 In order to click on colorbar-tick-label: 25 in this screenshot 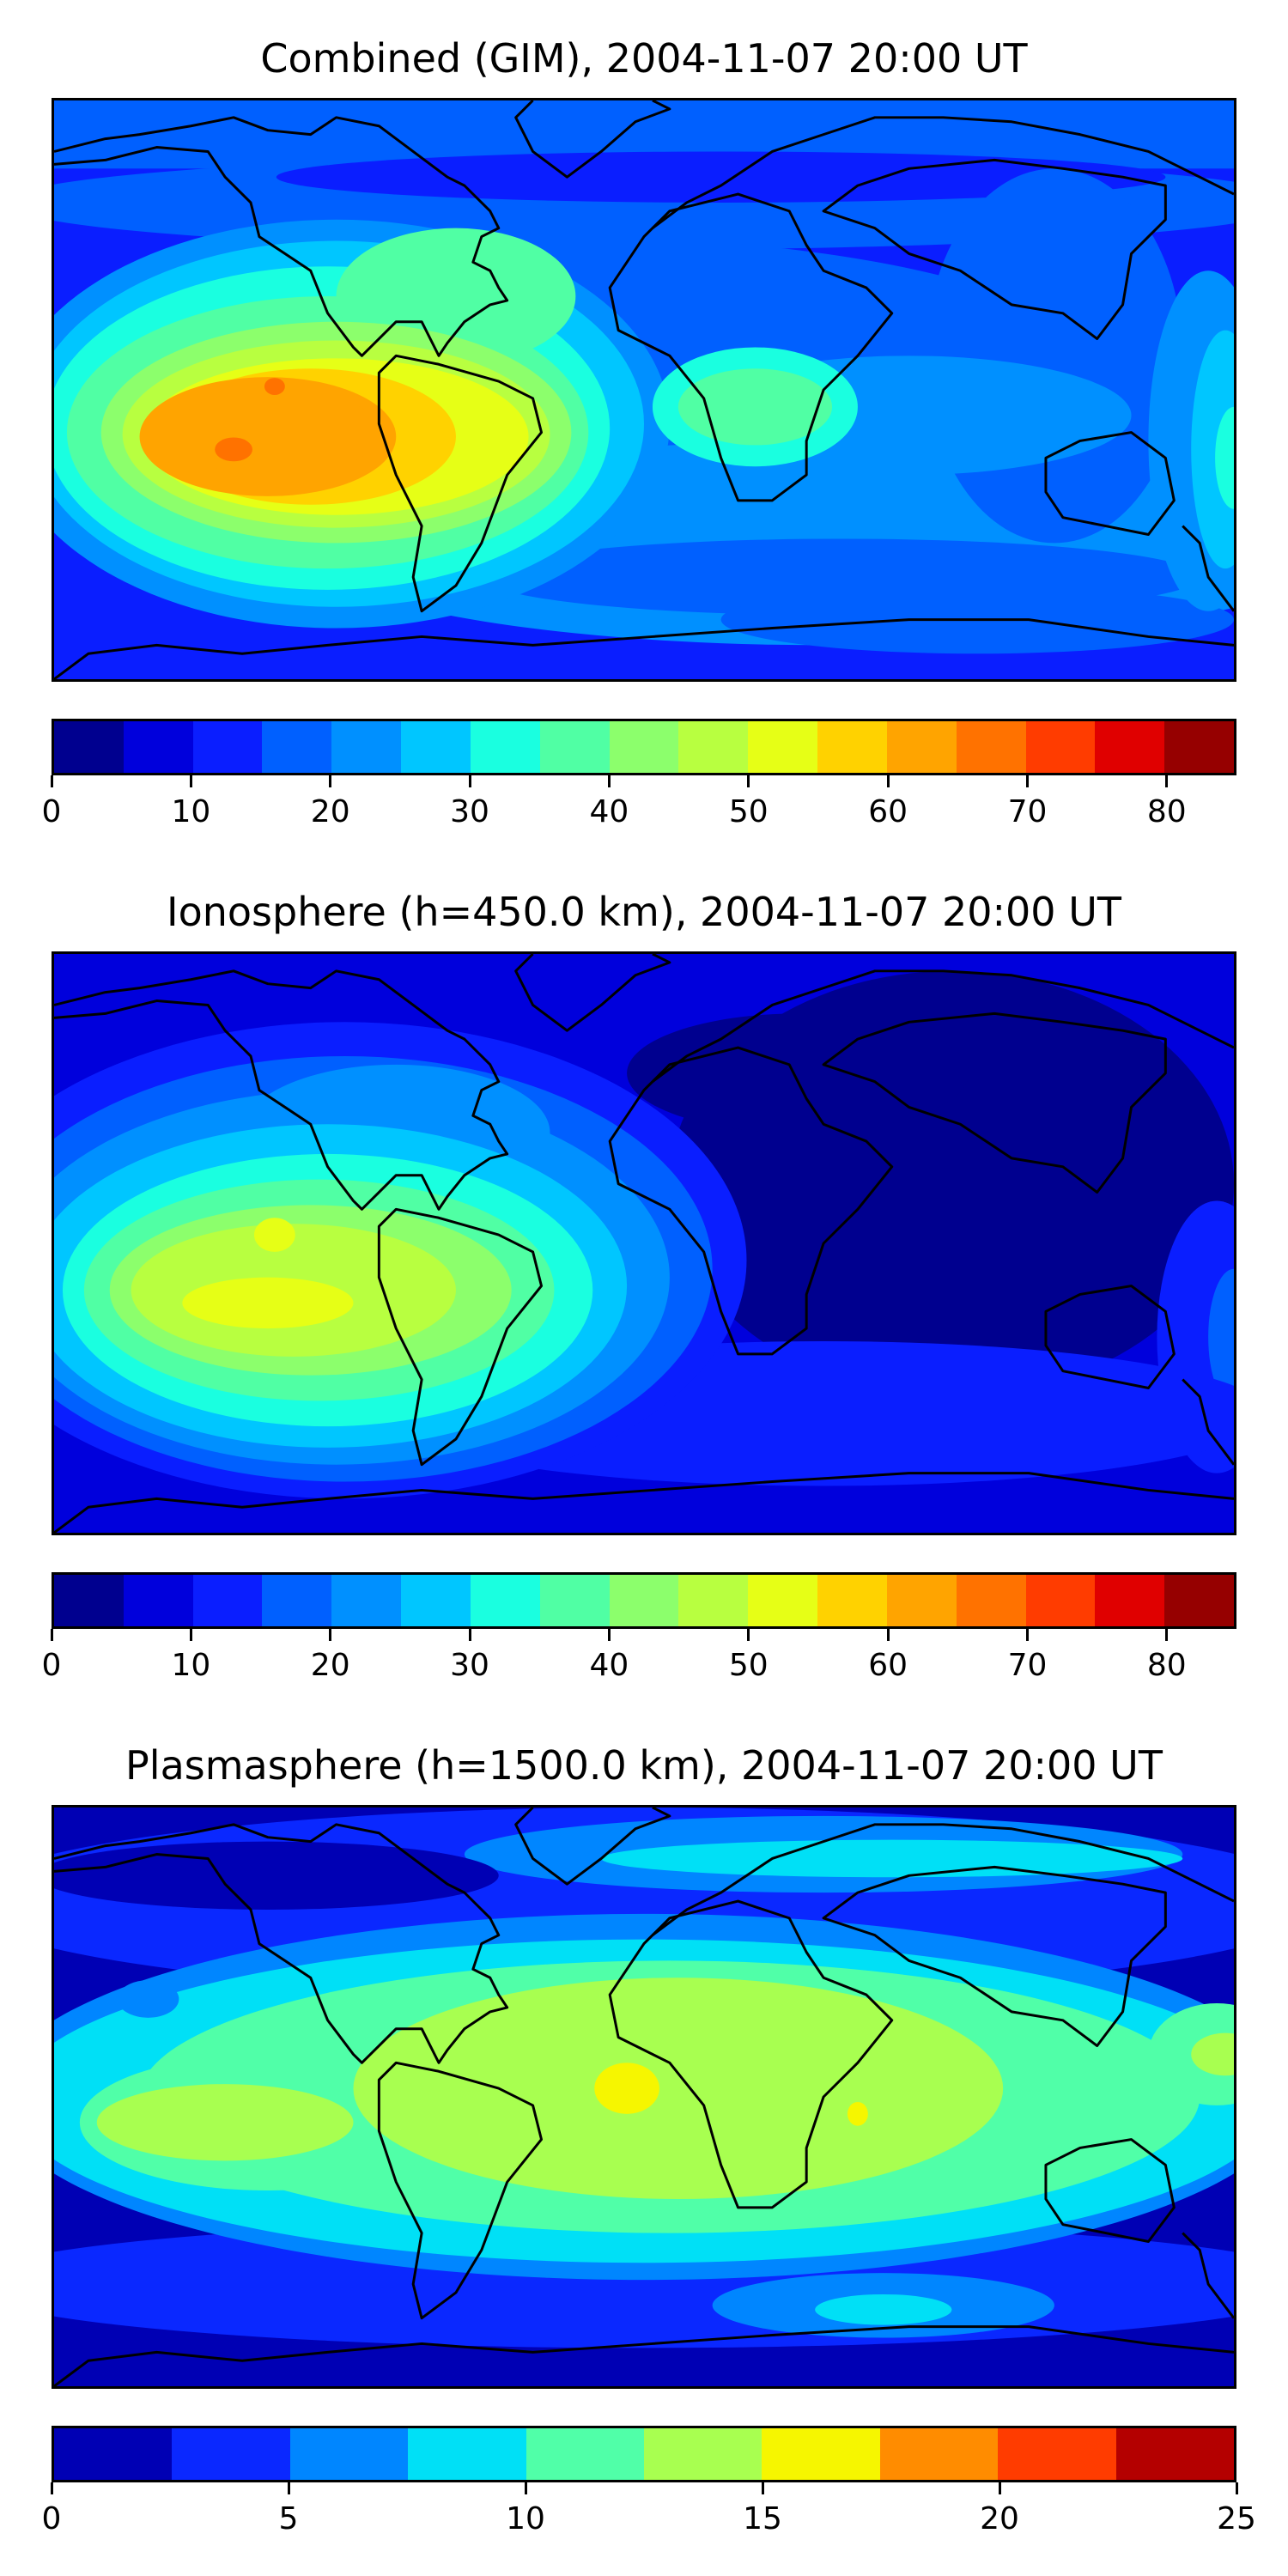, I will do `click(1236, 2519)`.